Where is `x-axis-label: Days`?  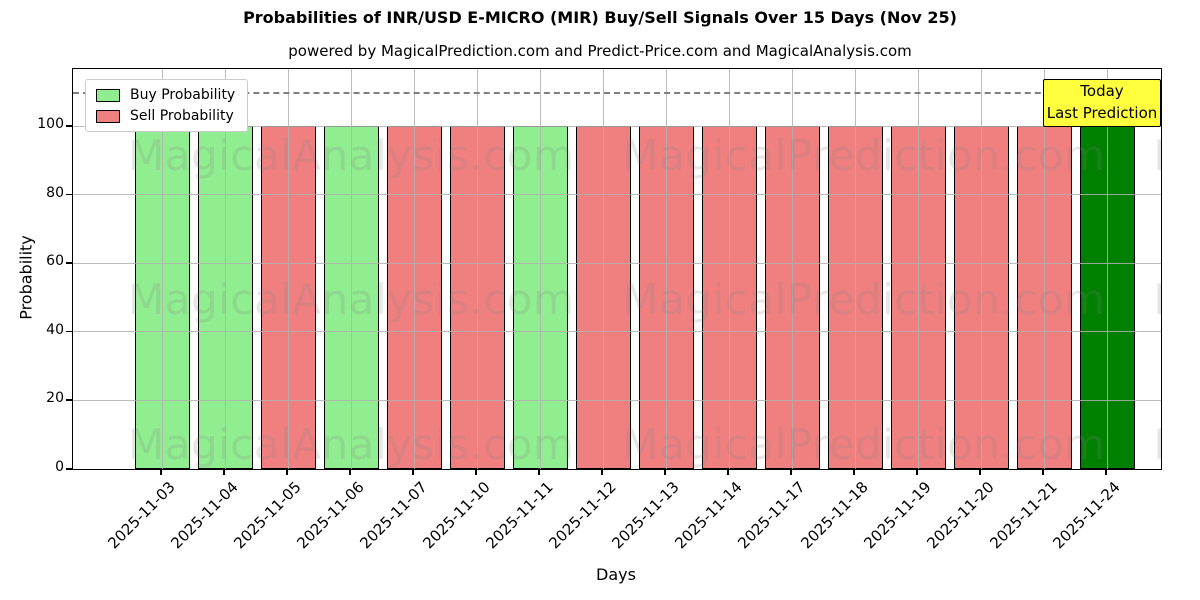
x-axis-label: Days is located at coordinates (616, 574).